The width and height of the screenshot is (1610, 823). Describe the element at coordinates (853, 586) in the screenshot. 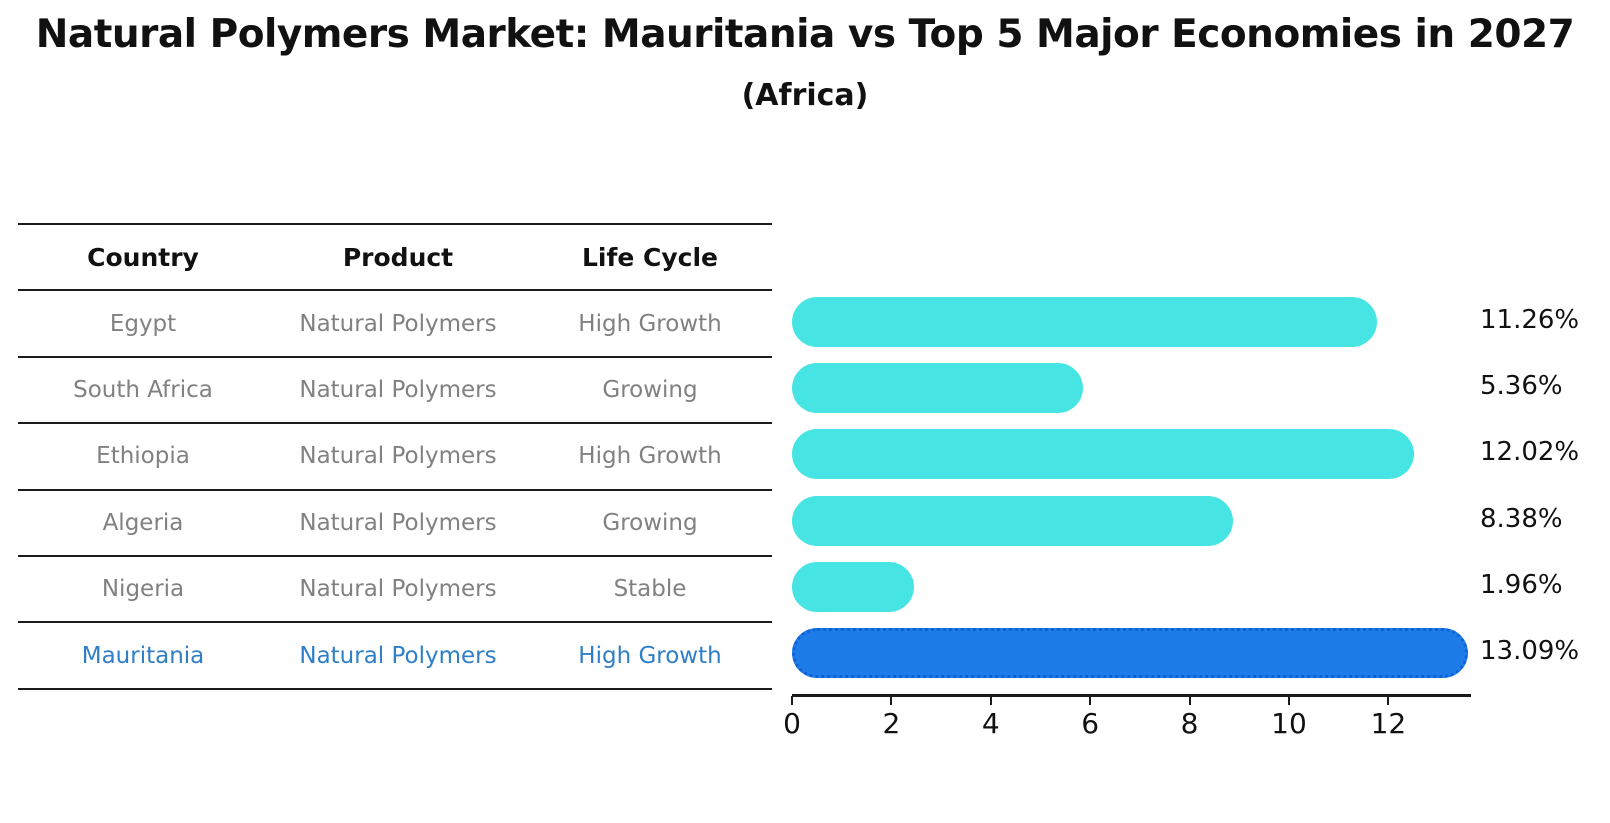

I see `bar-nigeria` at that location.